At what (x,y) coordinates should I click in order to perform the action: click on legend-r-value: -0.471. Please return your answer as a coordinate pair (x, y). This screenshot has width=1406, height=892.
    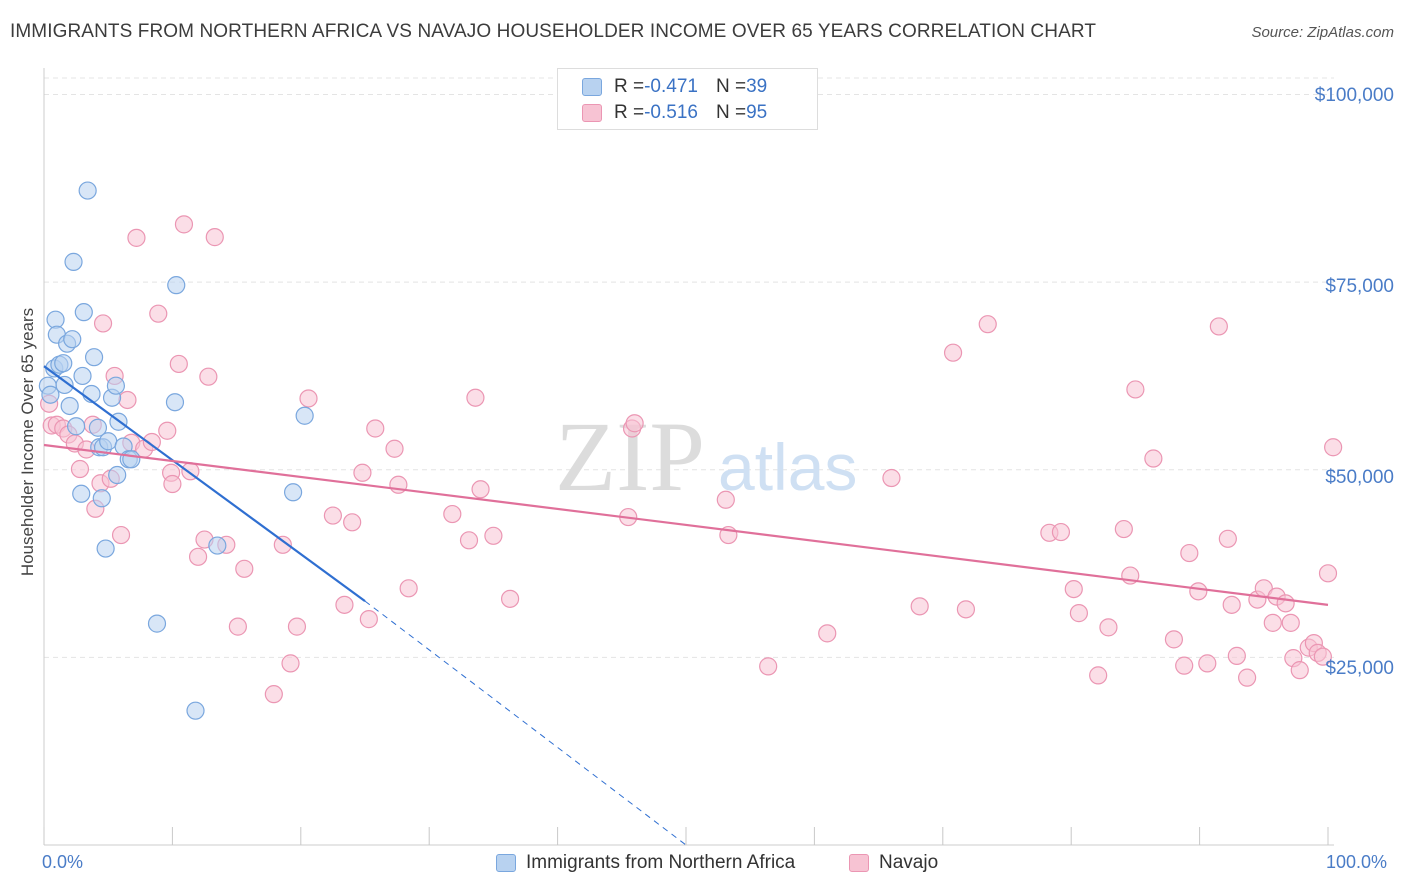
    Looking at the image, I should click on (671, 86).